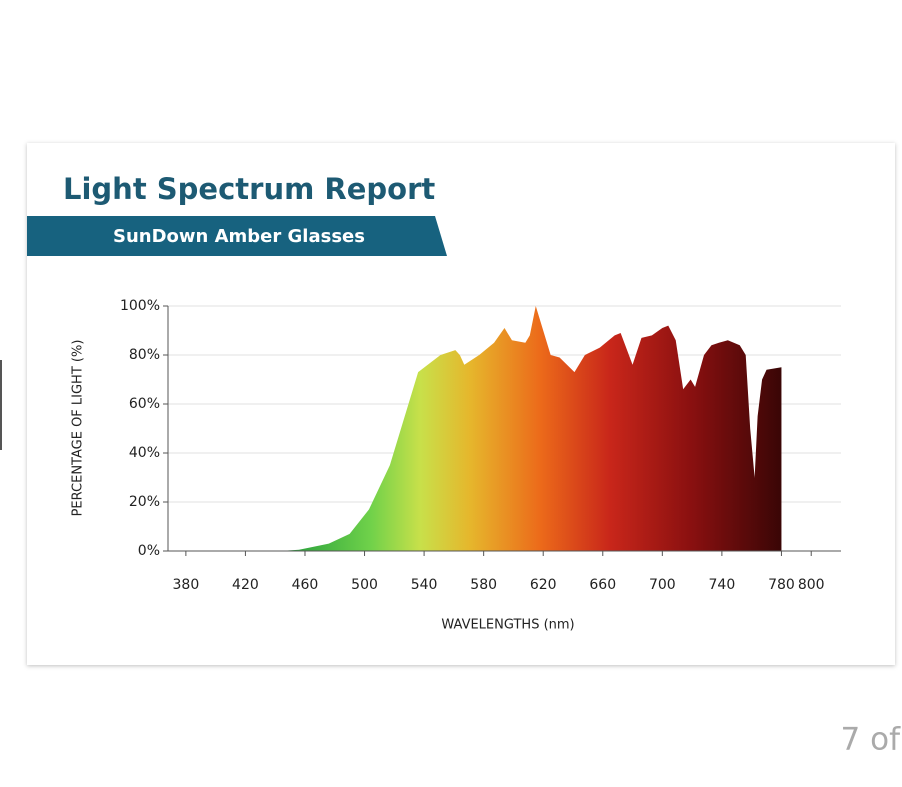 The height and width of the screenshot is (787, 902). Describe the element at coordinates (144, 453) in the screenshot. I see `y-tick-label: 40%` at that location.